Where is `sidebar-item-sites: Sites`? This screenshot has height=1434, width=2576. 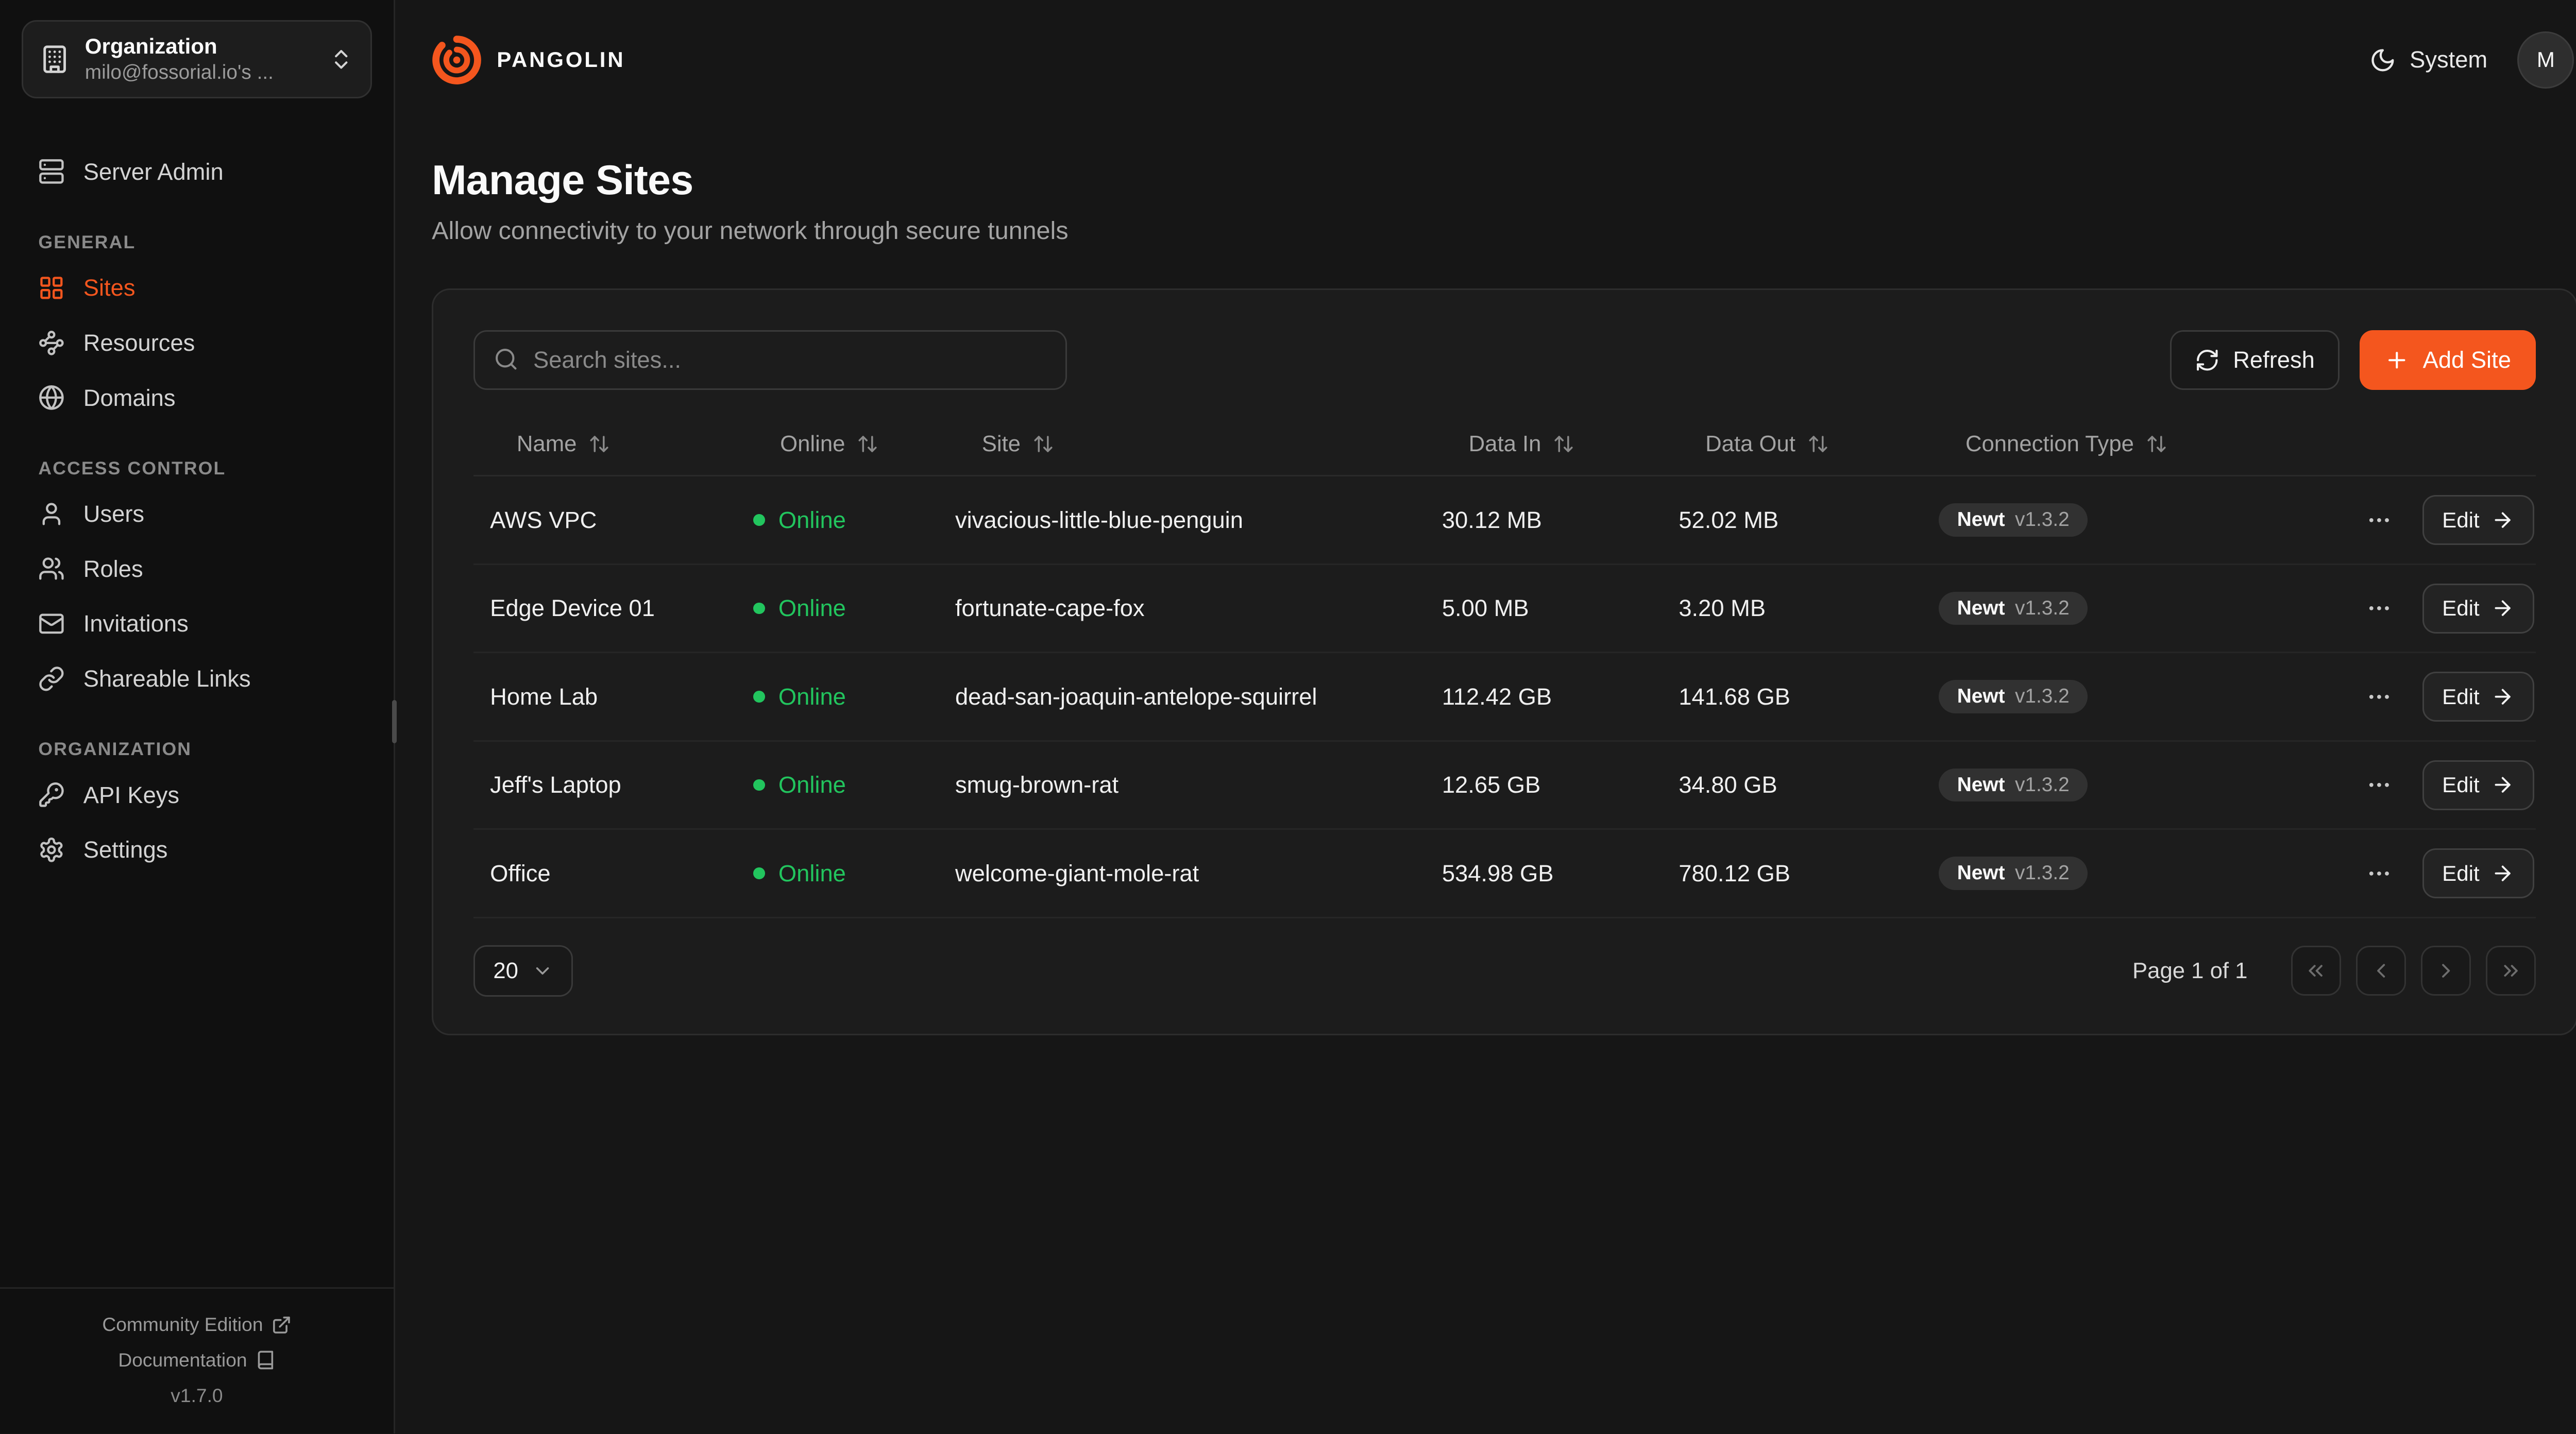
sidebar-item-sites: Sites is located at coordinates (197, 288).